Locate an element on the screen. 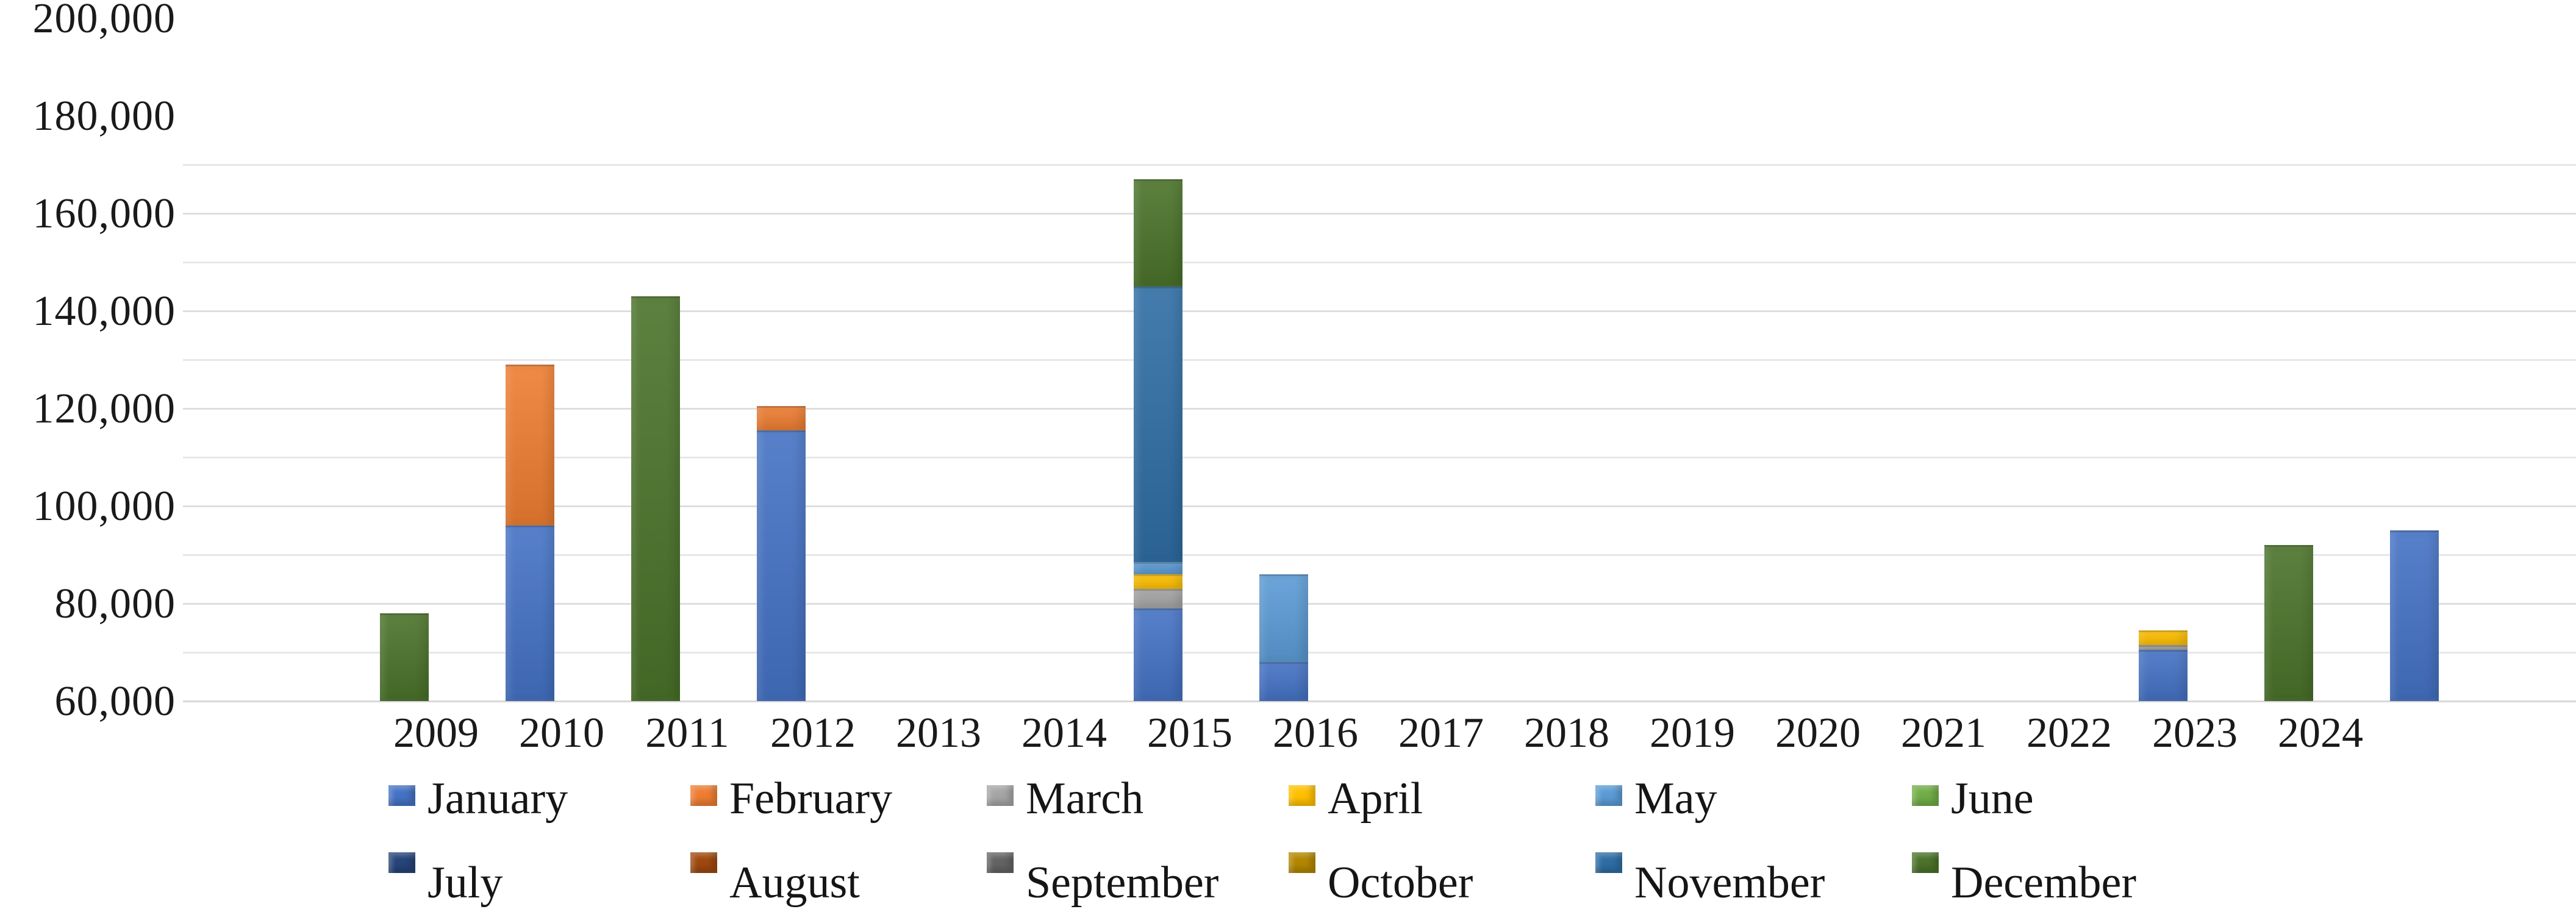  legend-swatch-september is located at coordinates (1001, 862).